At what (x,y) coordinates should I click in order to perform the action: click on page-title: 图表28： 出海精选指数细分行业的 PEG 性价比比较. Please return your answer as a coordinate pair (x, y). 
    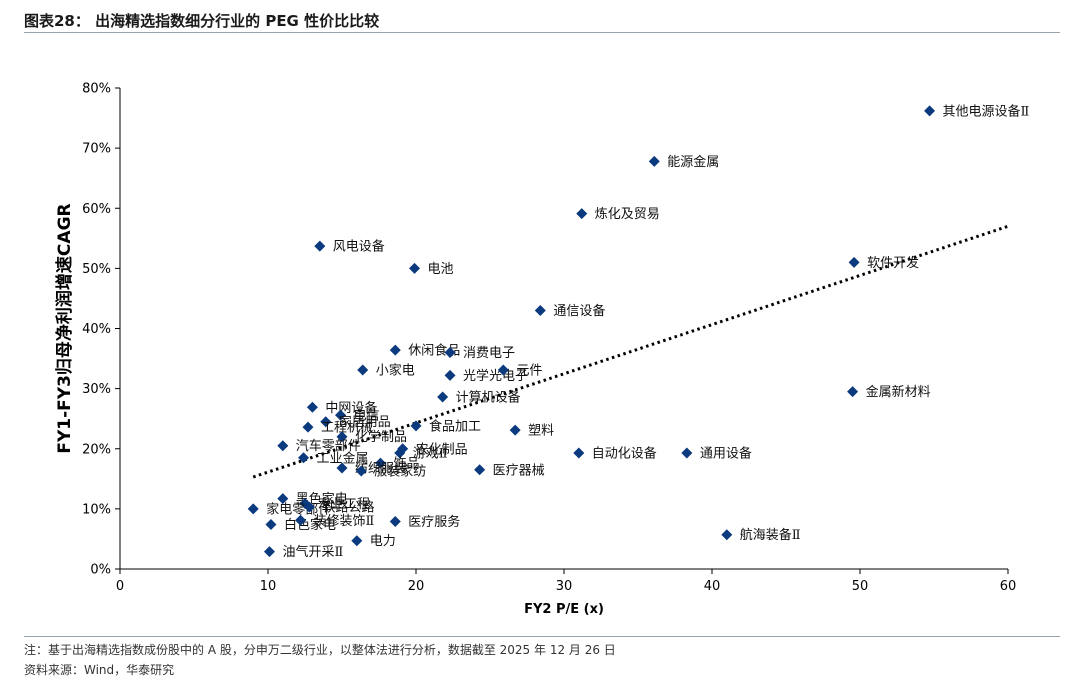
    Looking at the image, I should click on (202, 21).